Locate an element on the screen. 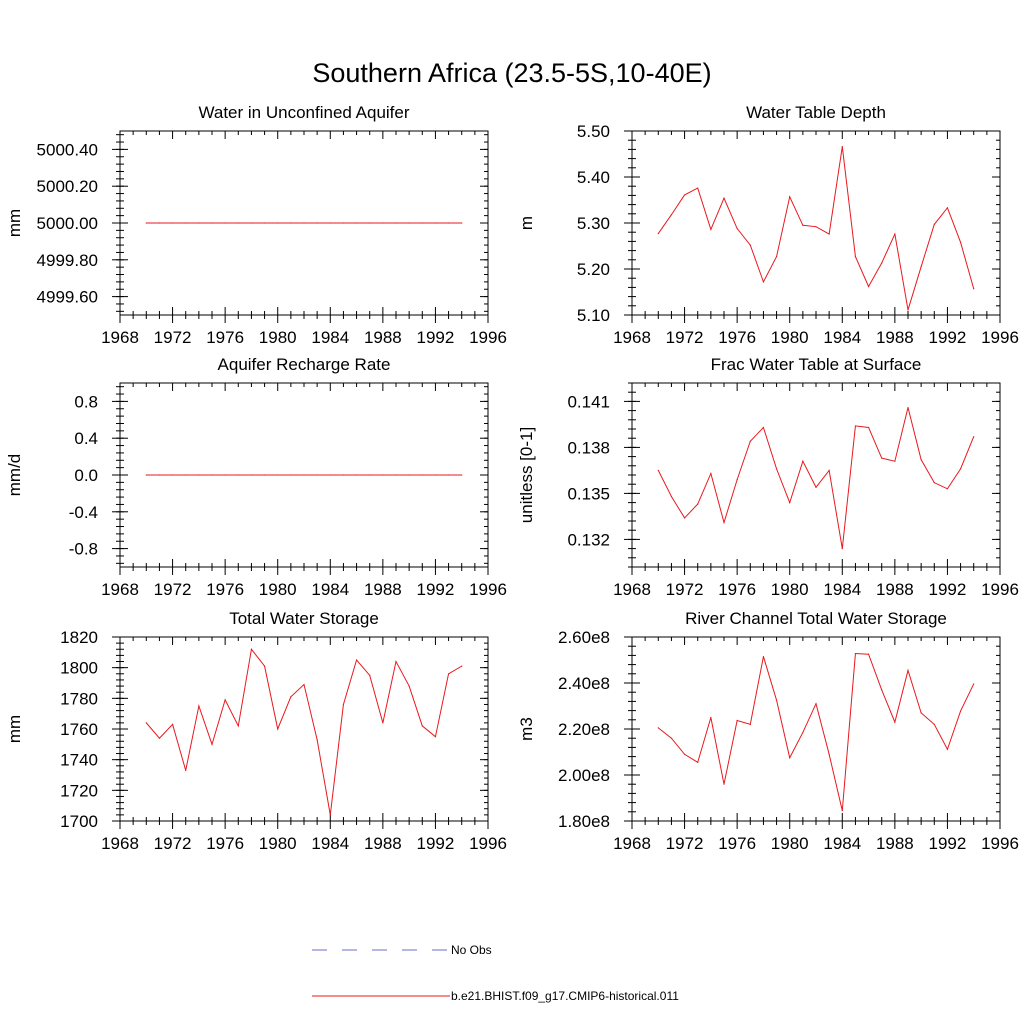 The width and height of the screenshot is (1024, 1024). y-tick-label: 2.60e8 is located at coordinates (584, 637).